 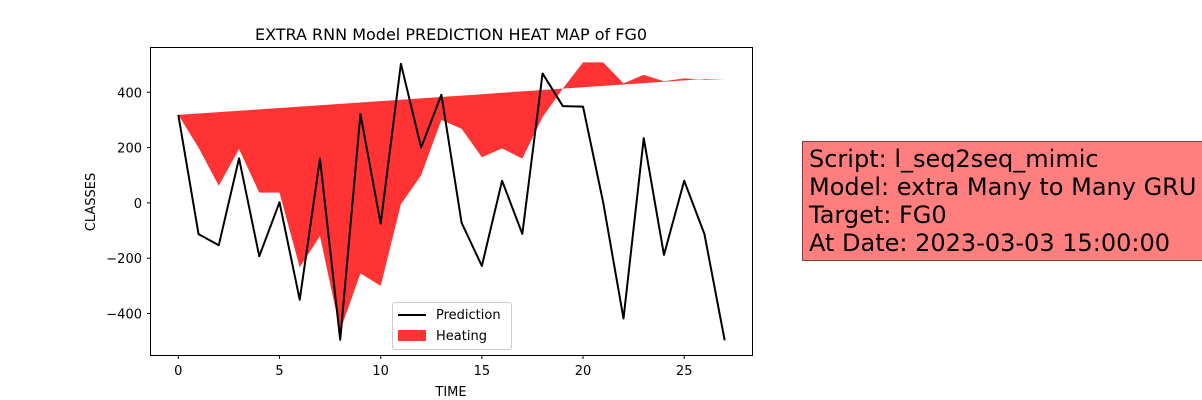 What do you see at coordinates (583, 371) in the screenshot?
I see `x-tick-label: 20` at bounding box center [583, 371].